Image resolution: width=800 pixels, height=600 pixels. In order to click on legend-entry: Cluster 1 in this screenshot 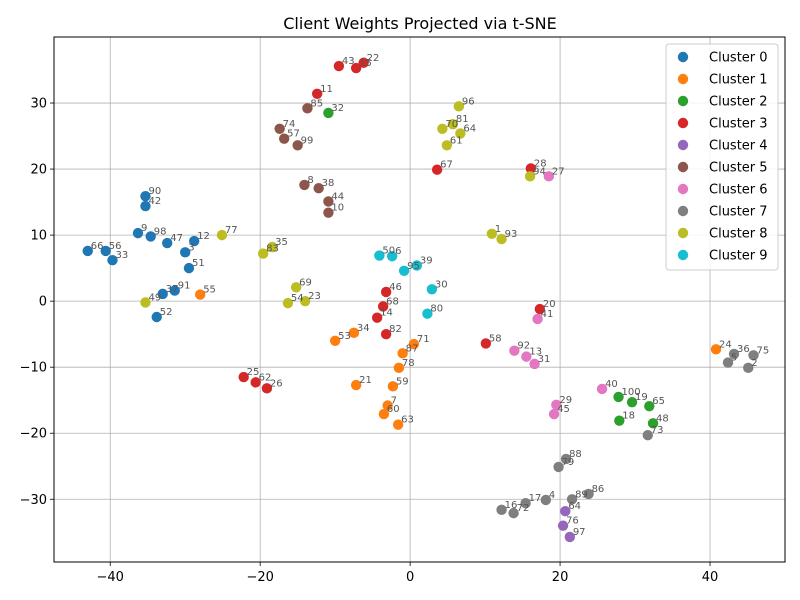, I will do `click(738, 80)`.